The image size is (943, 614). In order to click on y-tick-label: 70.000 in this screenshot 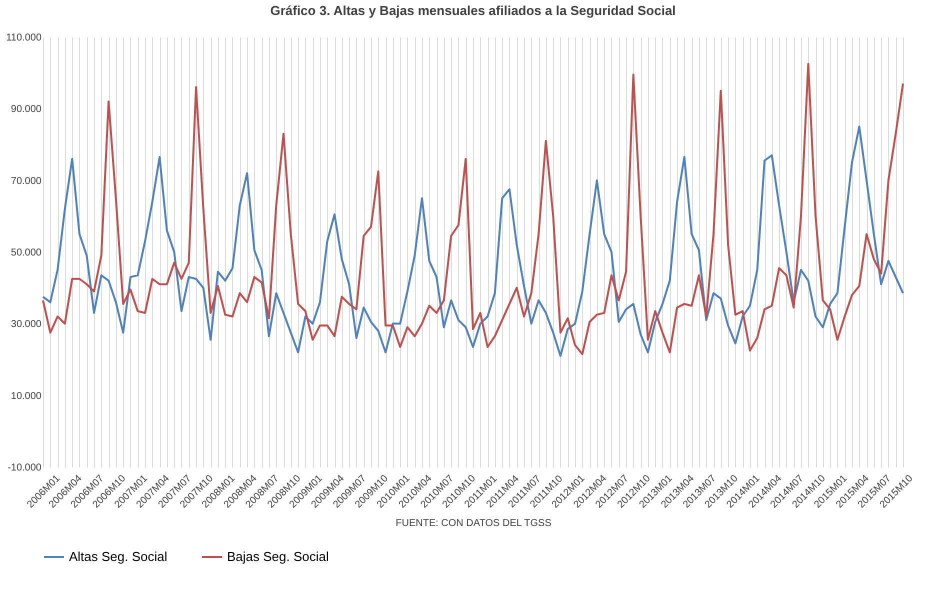, I will do `click(26, 181)`.